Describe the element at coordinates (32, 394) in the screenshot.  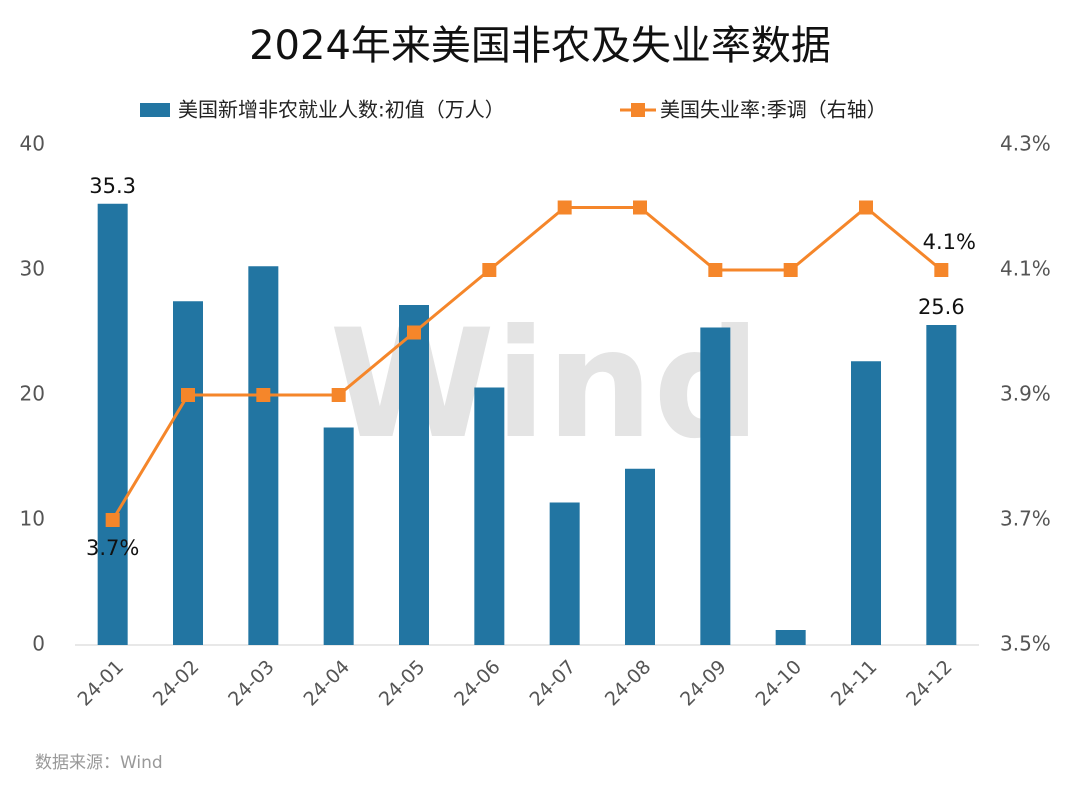
I see `y-tick-label: 20` at that location.